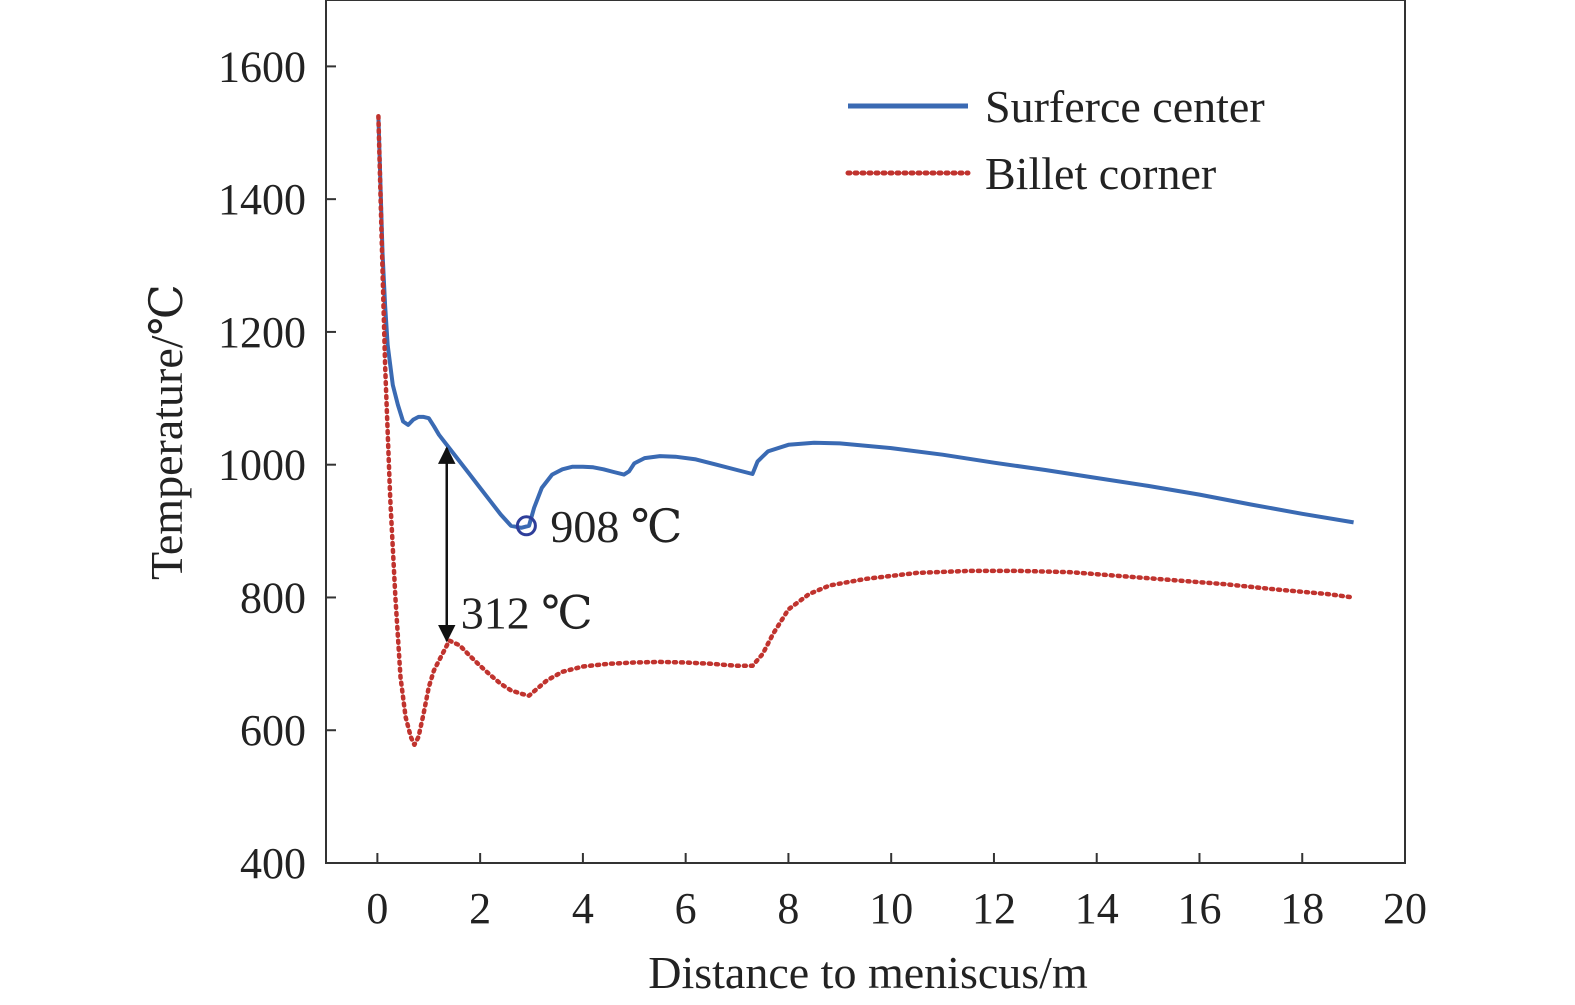 The image size is (1575, 1005). I want to click on x-tick-label: 2, so click(480, 908).